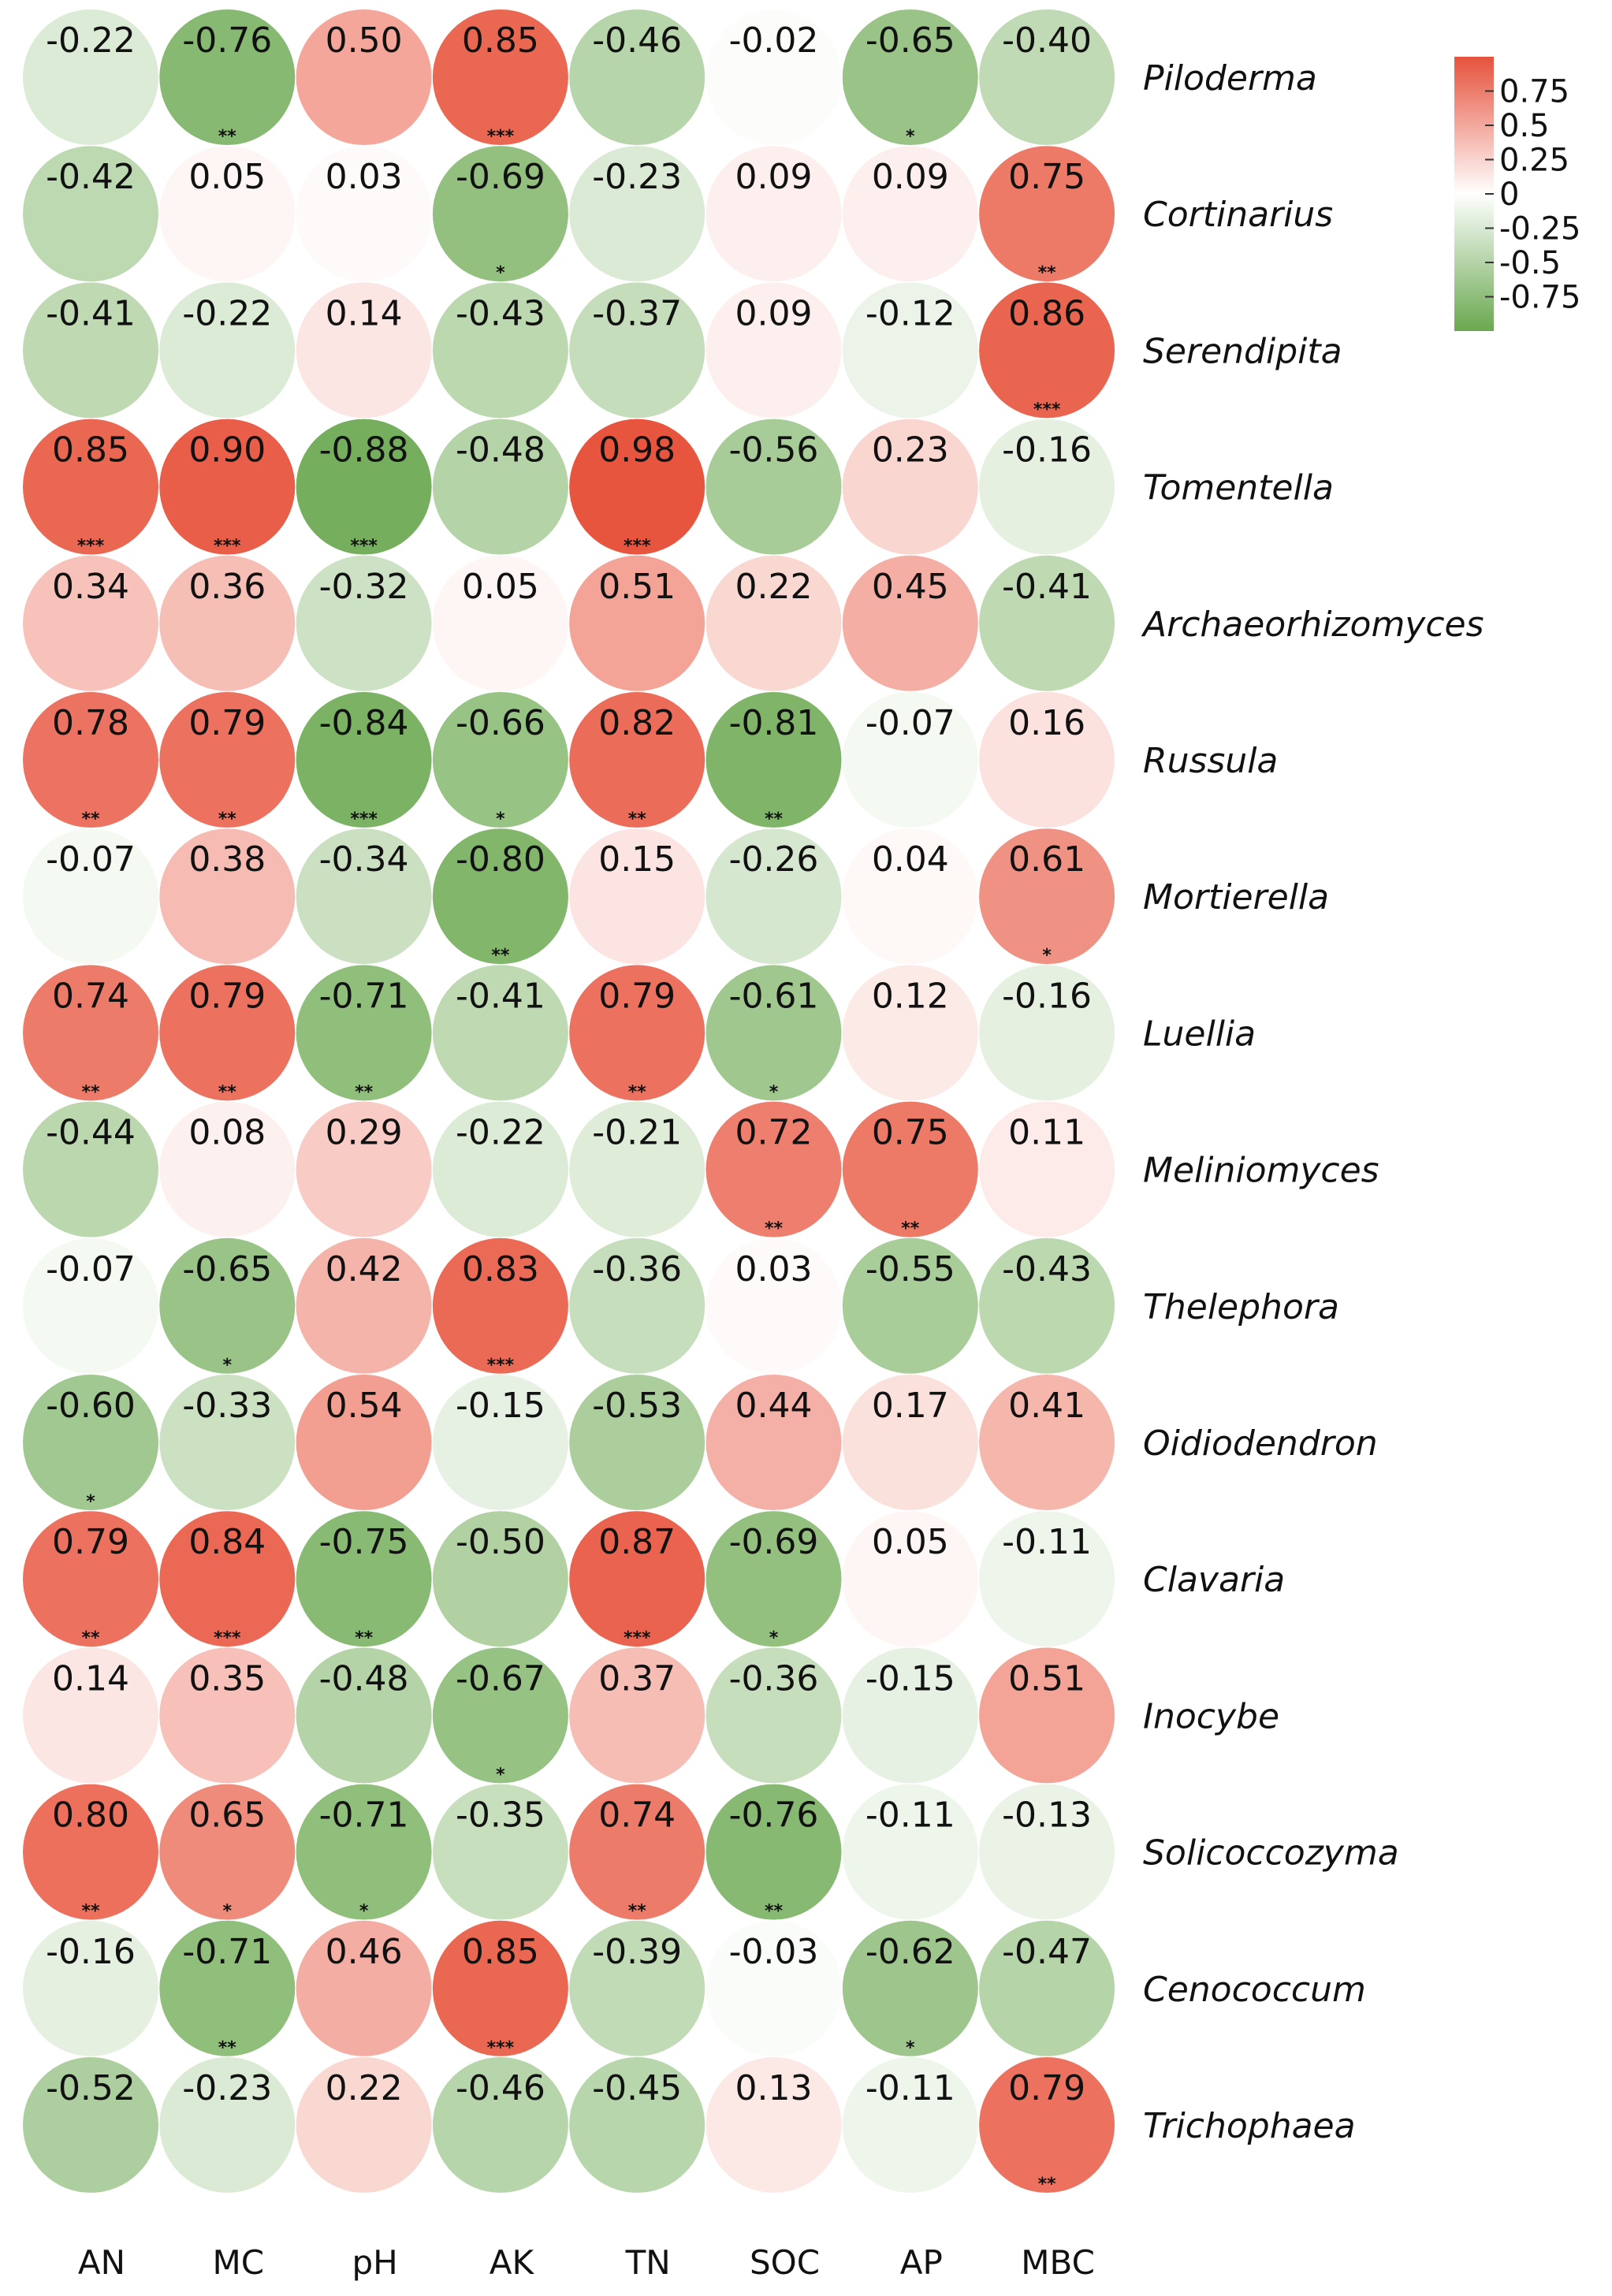 This screenshot has height=2296, width=1612. I want to click on cell-value: -0.15, so click(910, 1679).